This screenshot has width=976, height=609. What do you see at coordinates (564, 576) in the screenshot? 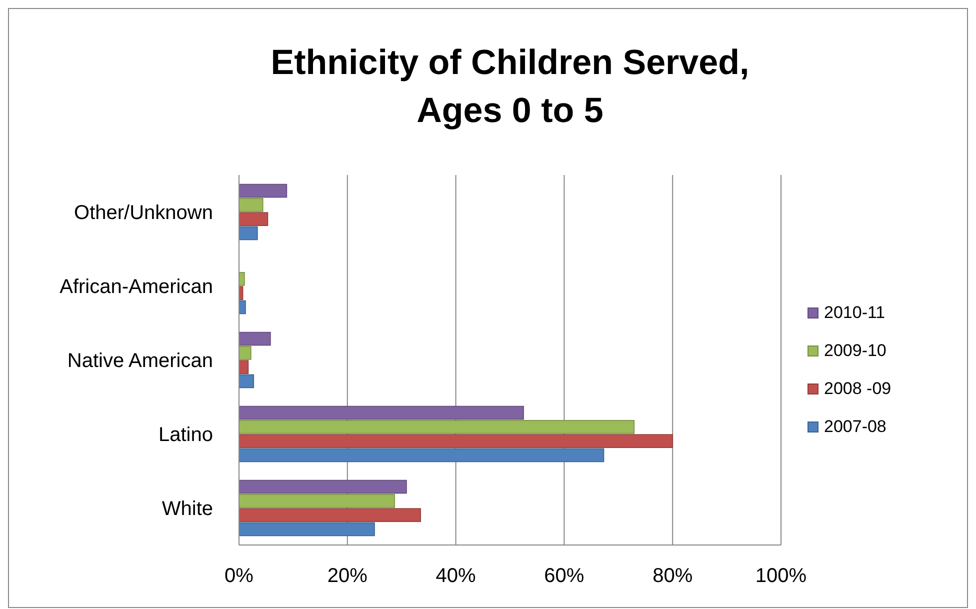
I see `x-tick-label: 60%` at bounding box center [564, 576].